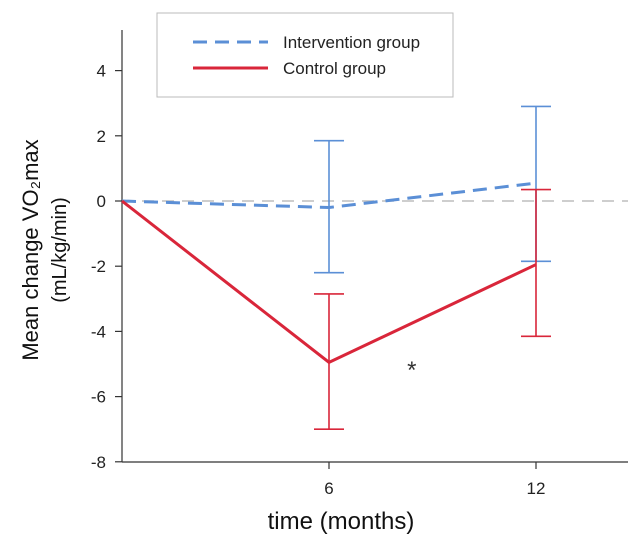  I want to click on y-tick-label: 0, so click(101, 201).